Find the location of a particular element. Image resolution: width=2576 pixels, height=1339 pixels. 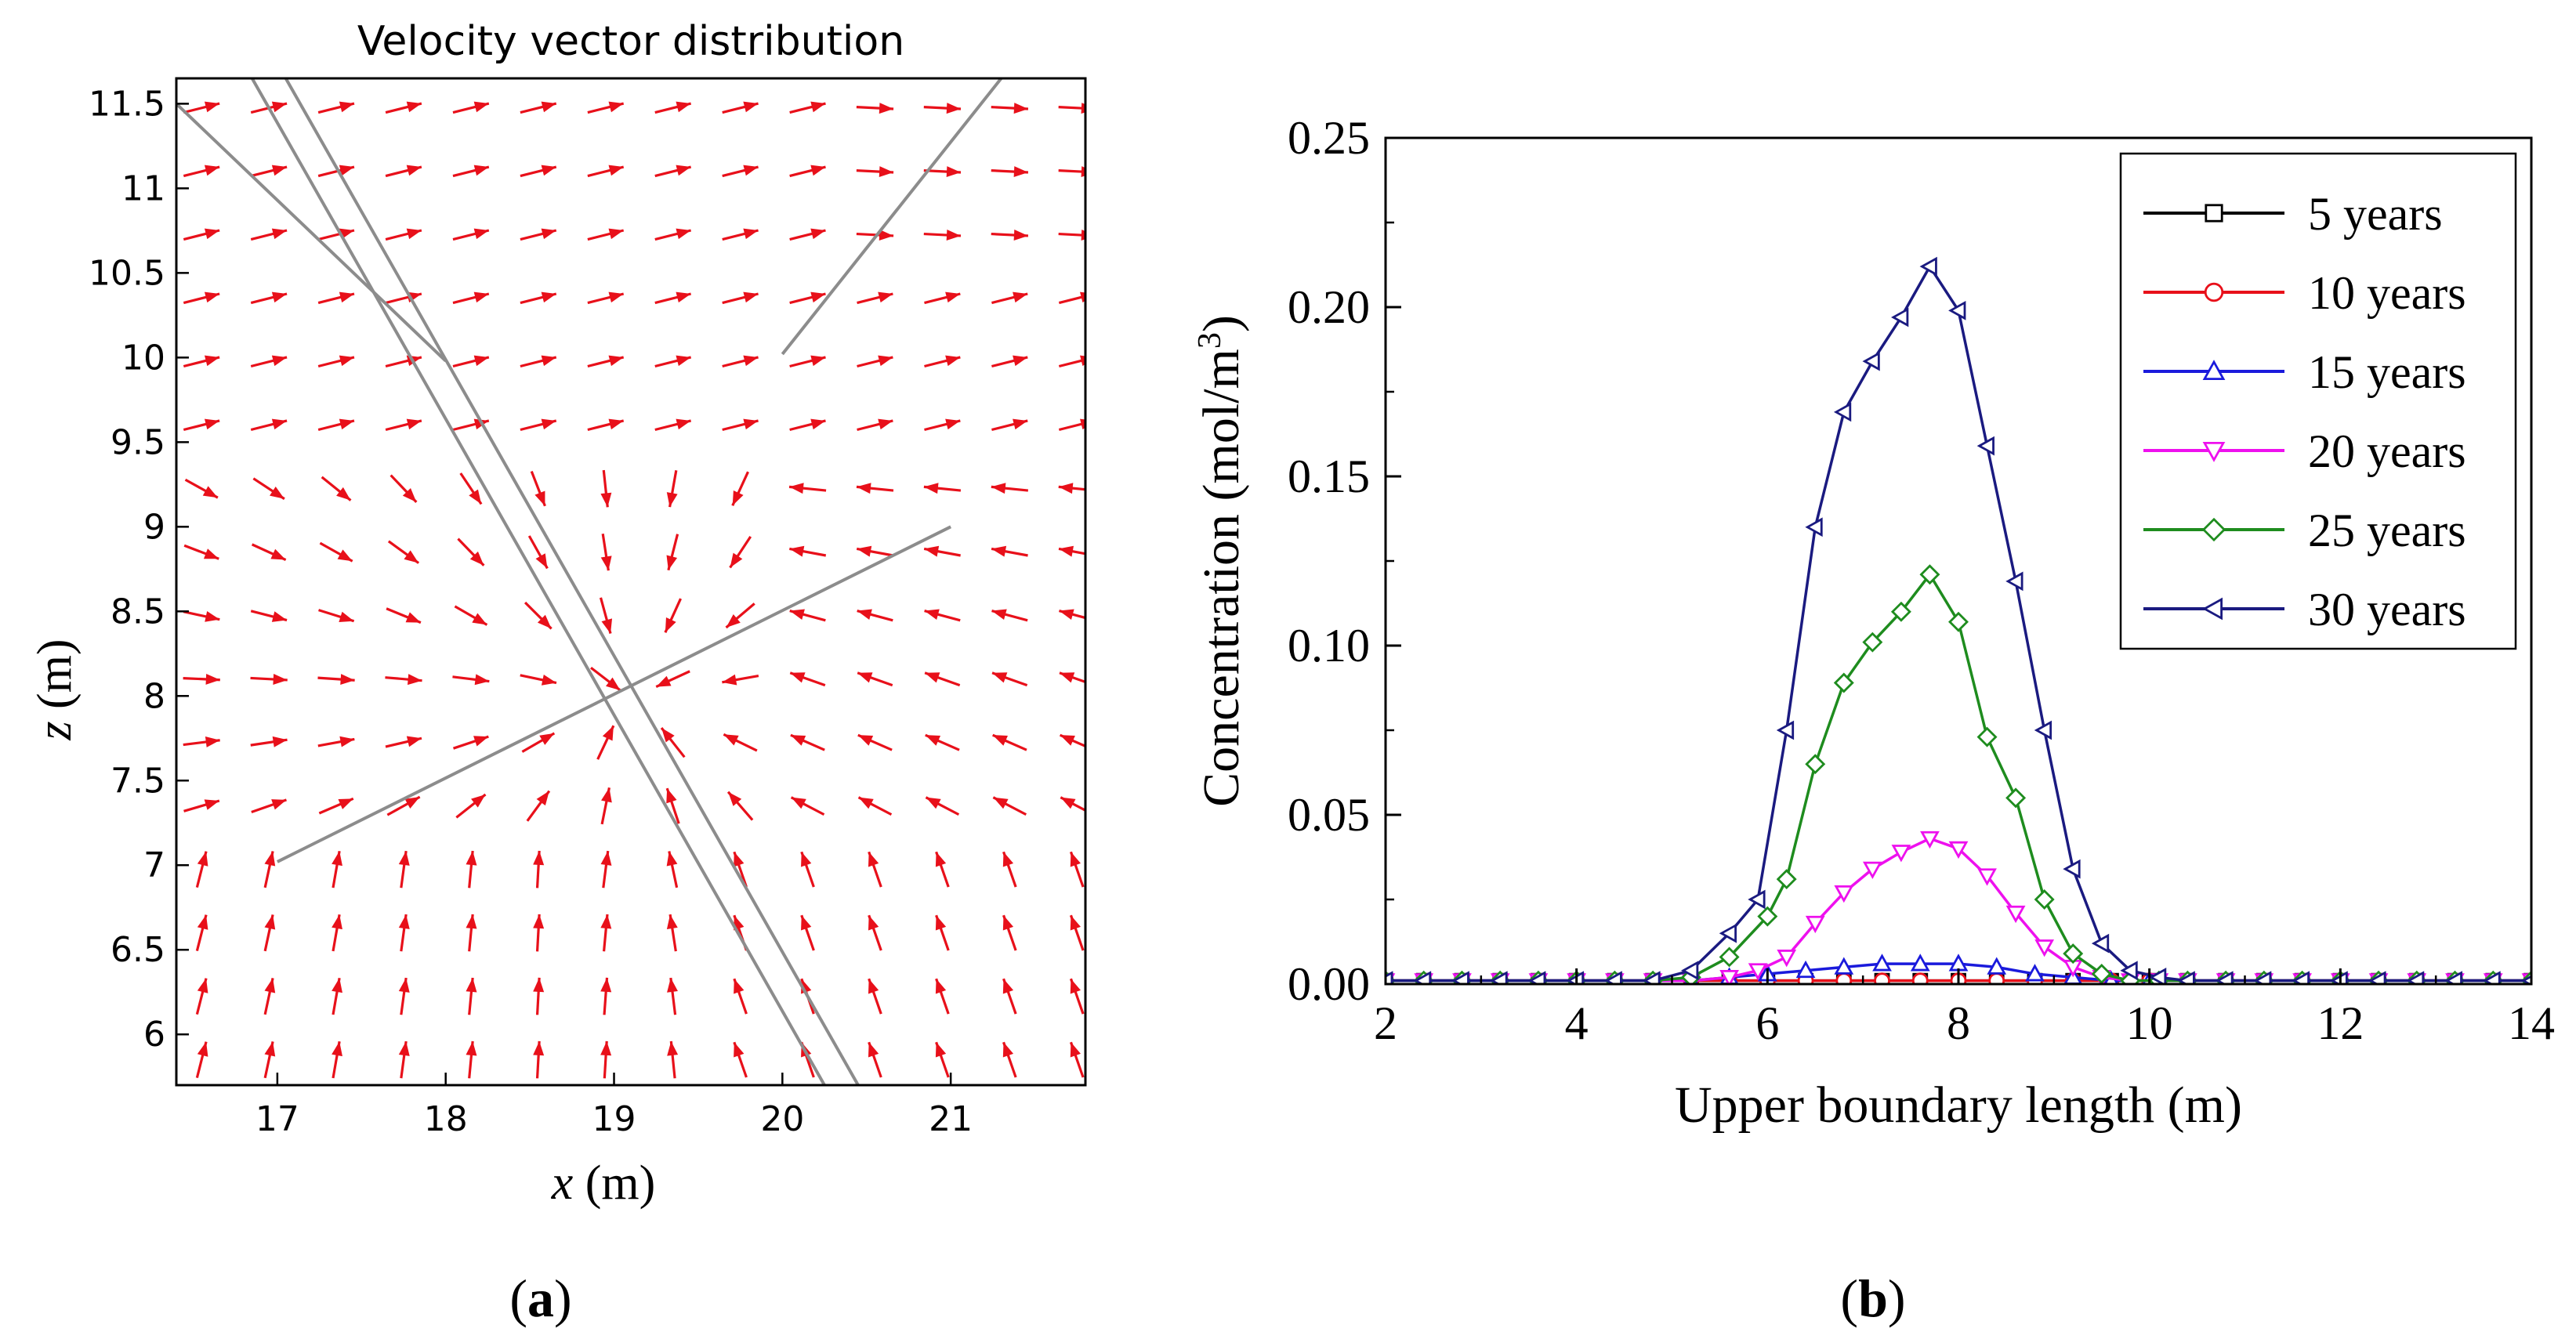

legend-label: 5 years is located at coordinates (2375, 214).